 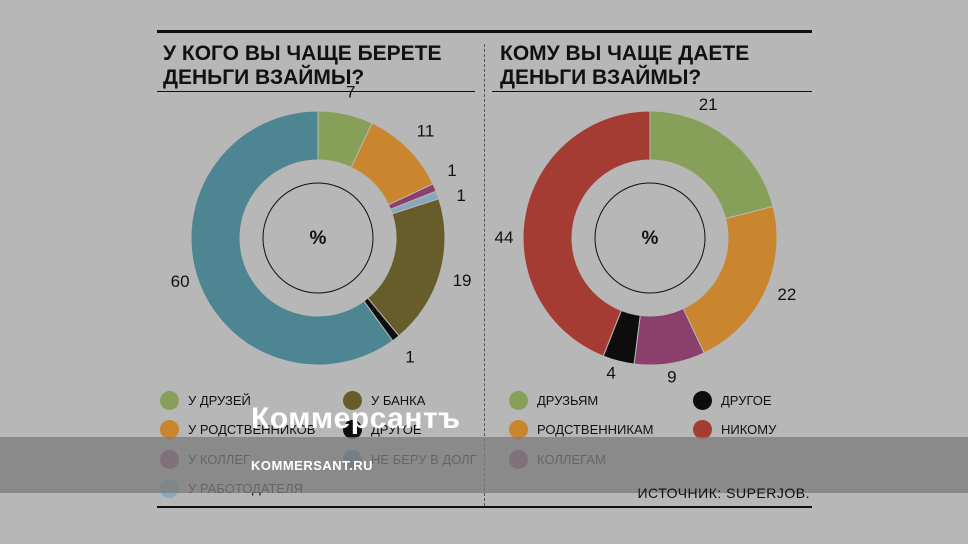 I want to click on legend-label: ДРУЗЬЯМ, so click(x=568, y=400).